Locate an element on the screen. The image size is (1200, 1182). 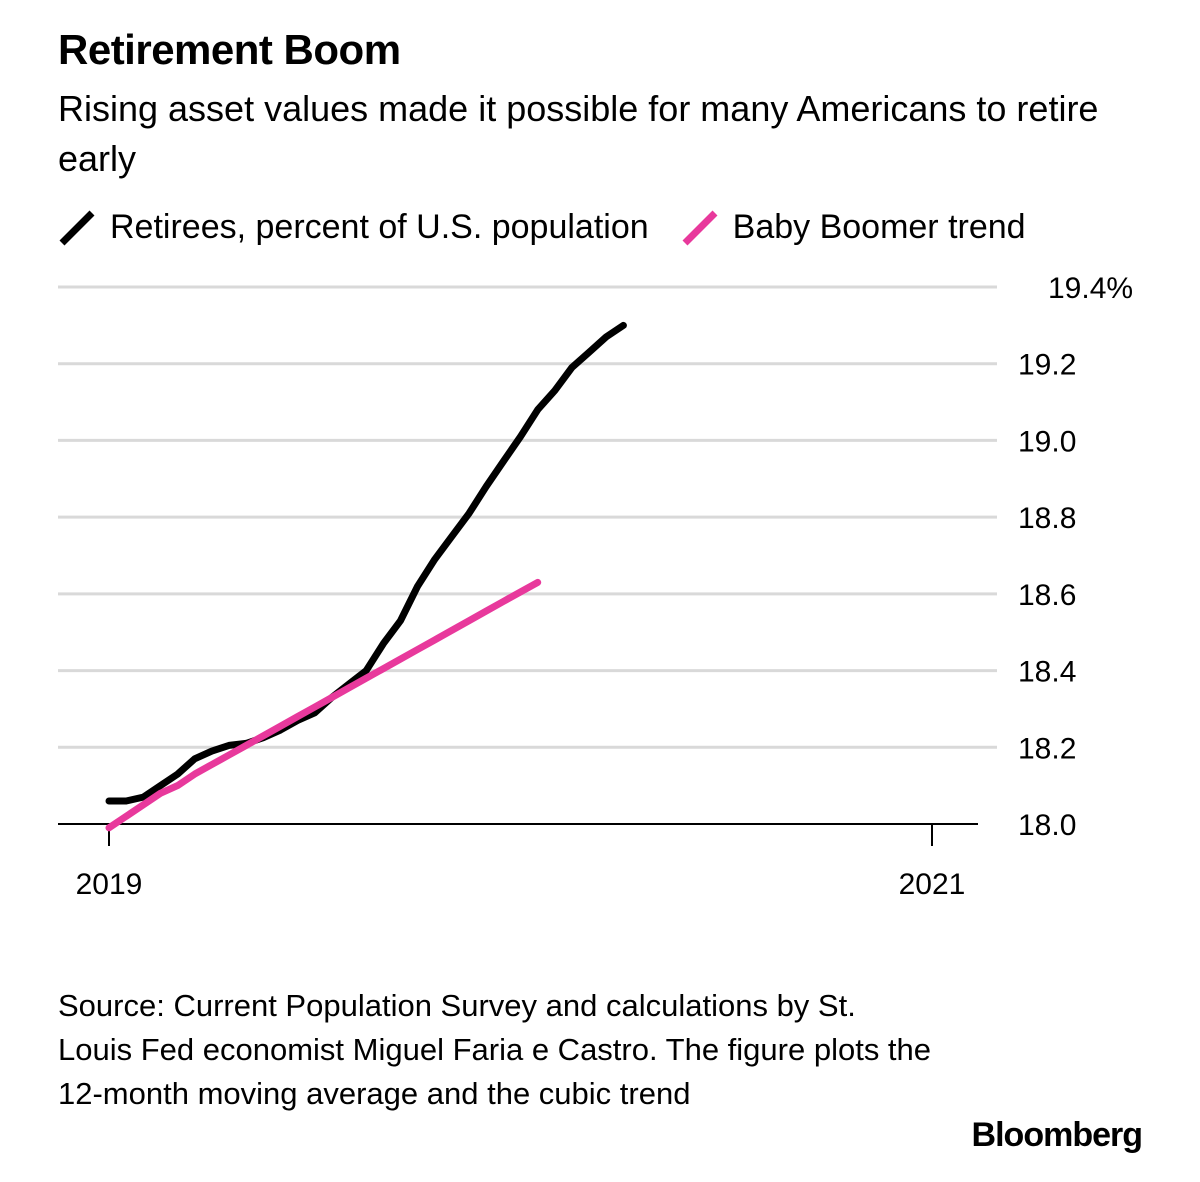
legend-item-retirees: Retirees, percent of U.S. population is located at coordinates (353, 227).